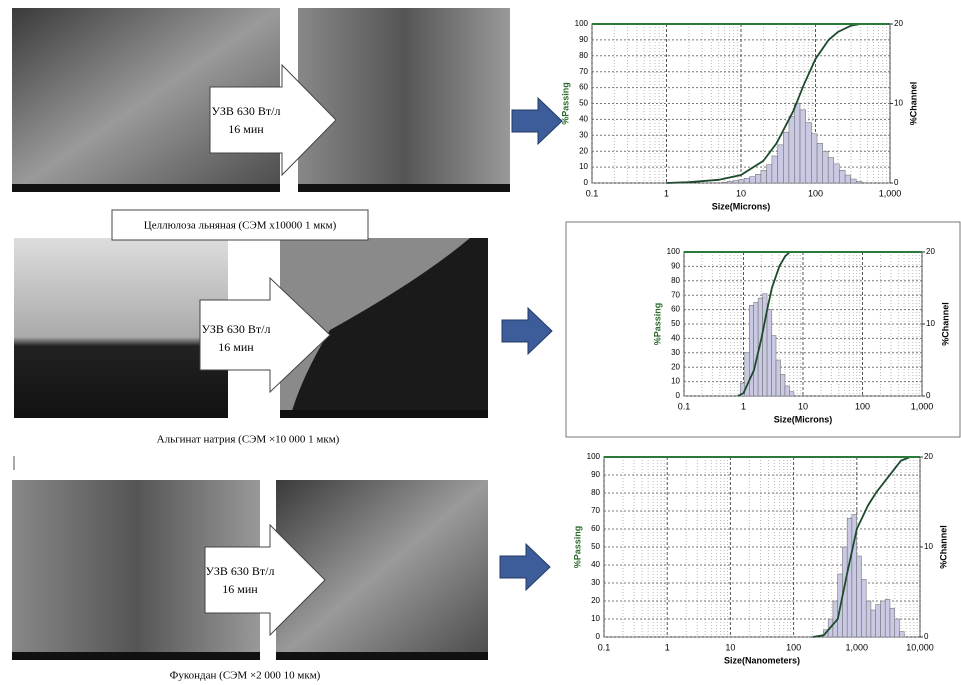 The image size is (961, 685). What do you see at coordinates (803, 419) in the screenshot?
I see `x-axis-label: Size(Microns)` at bounding box center [803, 419].